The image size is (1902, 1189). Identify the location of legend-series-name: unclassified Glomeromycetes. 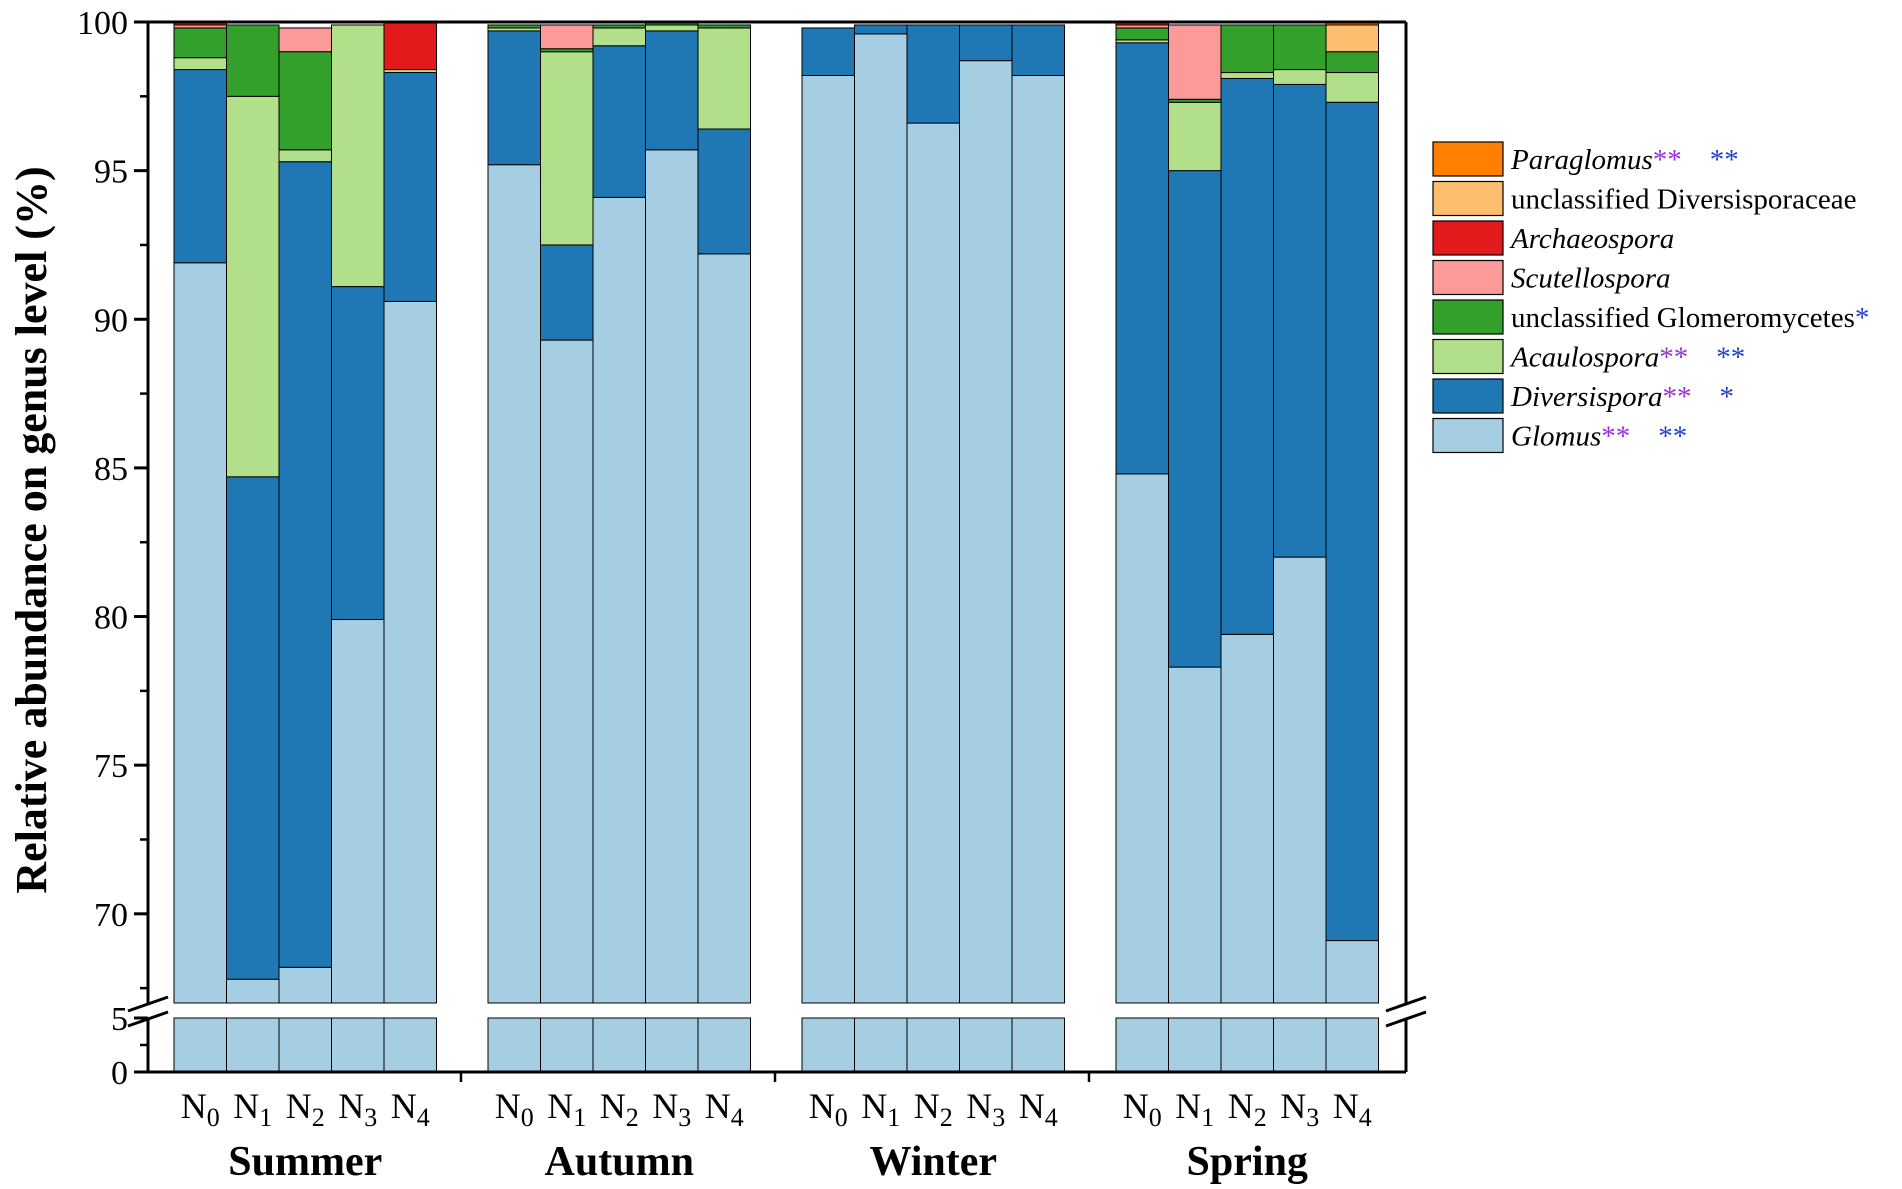
(1683, 318).